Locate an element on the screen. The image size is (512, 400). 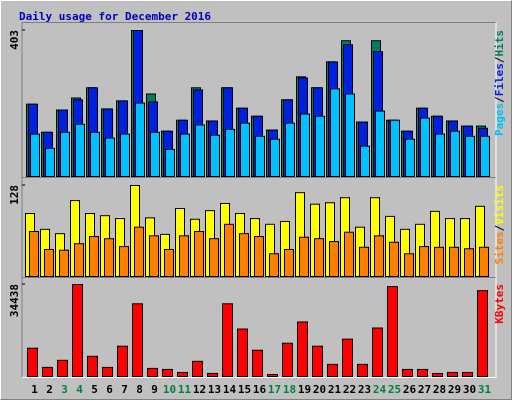
legend-entry: Files is located at coordinates (499, 79).